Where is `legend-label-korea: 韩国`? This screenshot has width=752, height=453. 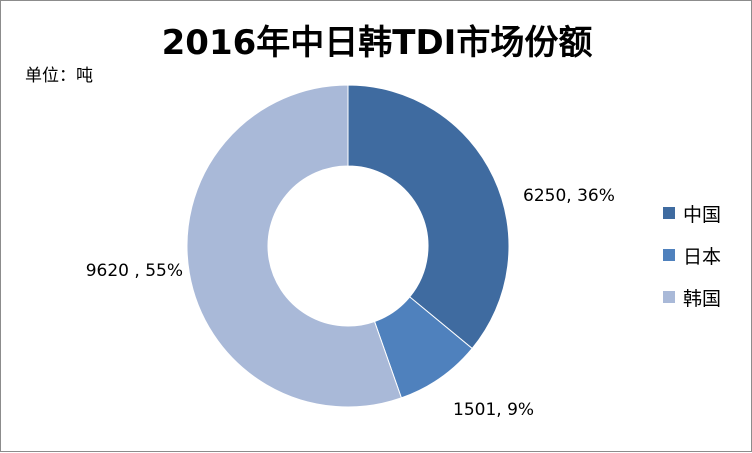 legend-label-korea: 韩国 is located at coordinates (702, 298).